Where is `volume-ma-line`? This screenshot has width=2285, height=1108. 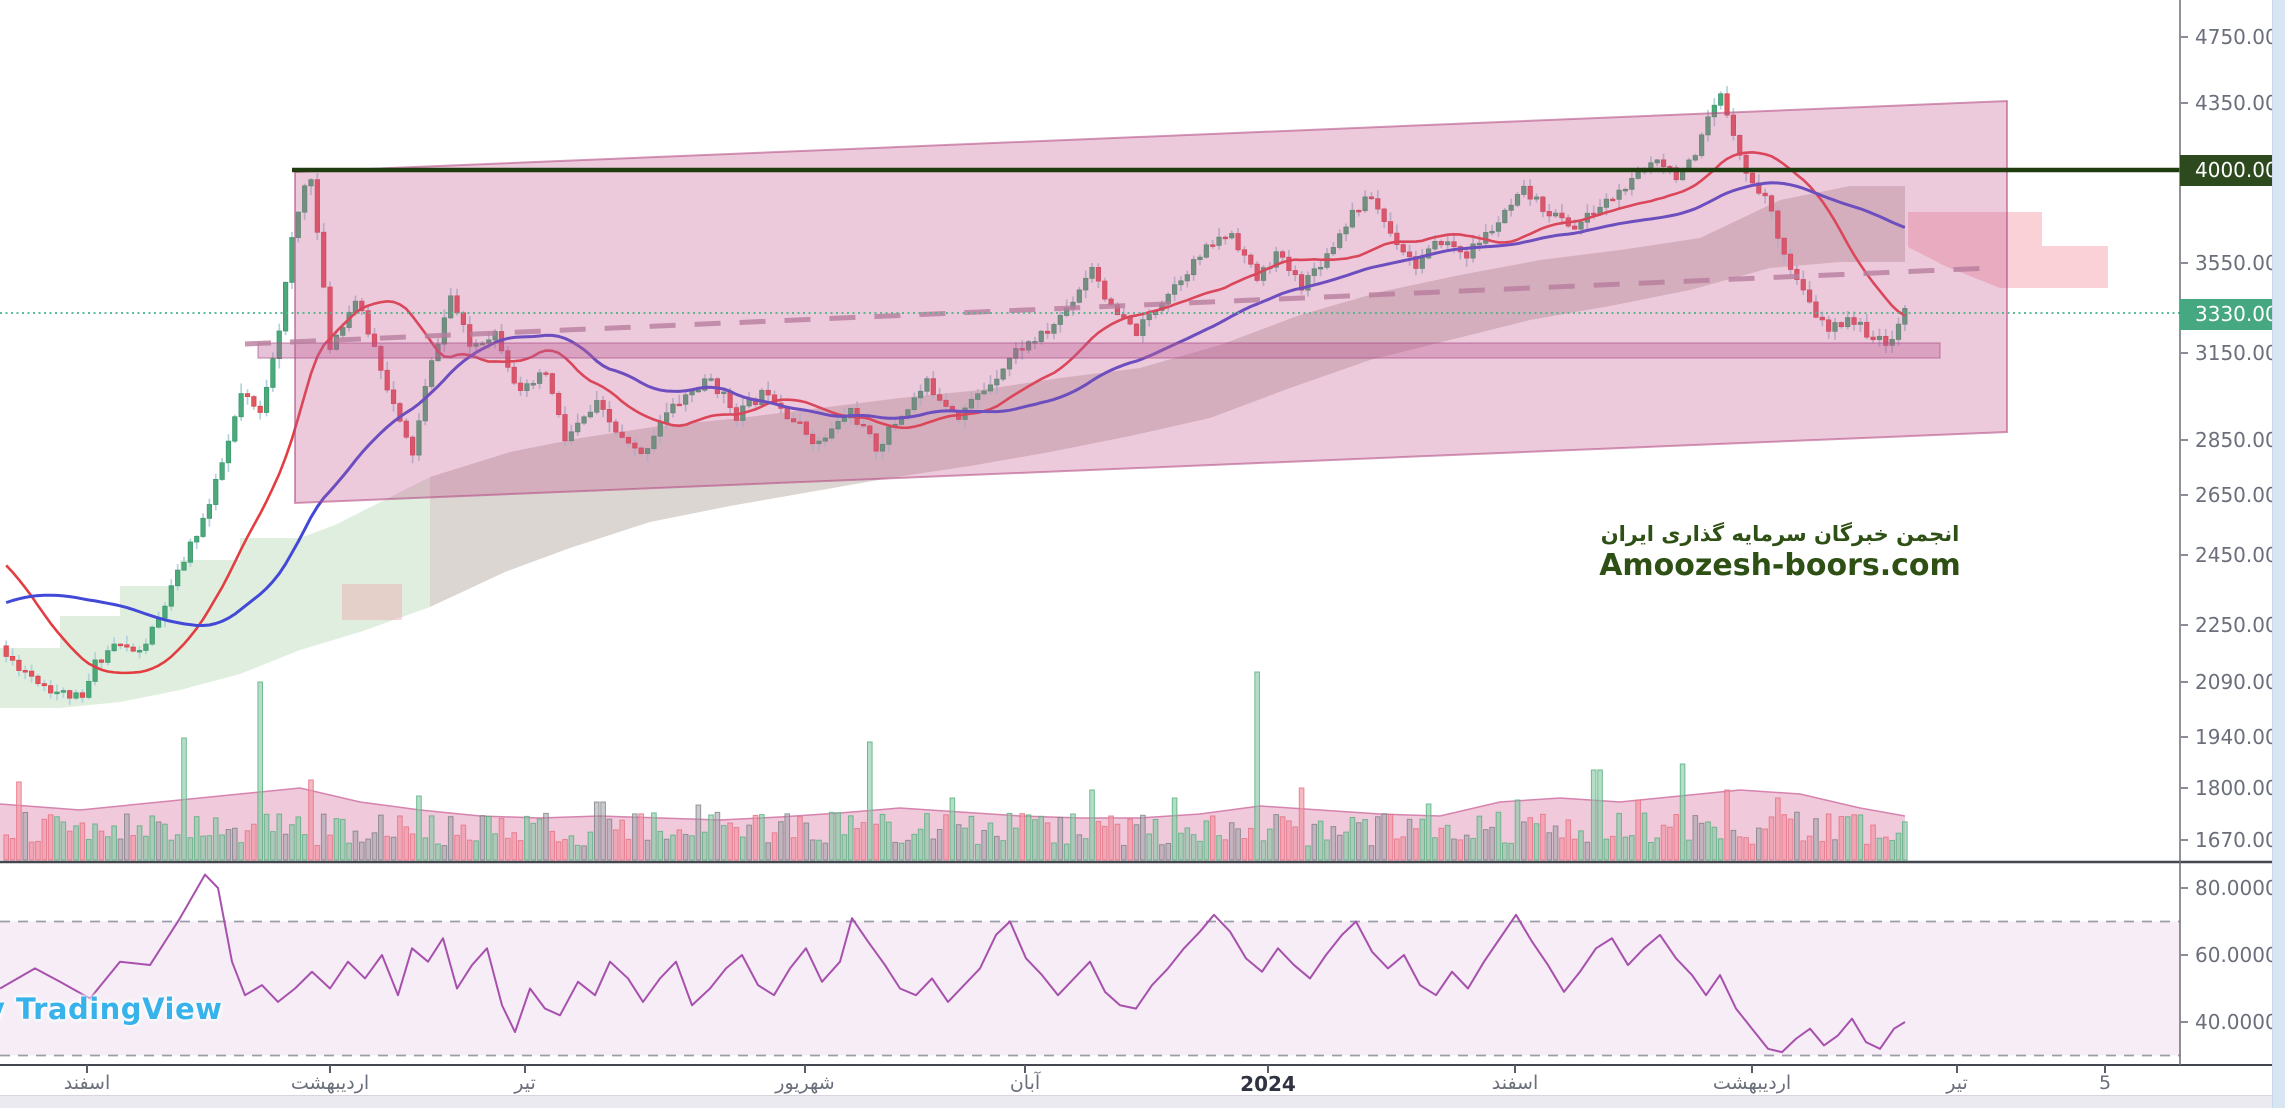
volume-ma-line is located at coordinates (953, 804).